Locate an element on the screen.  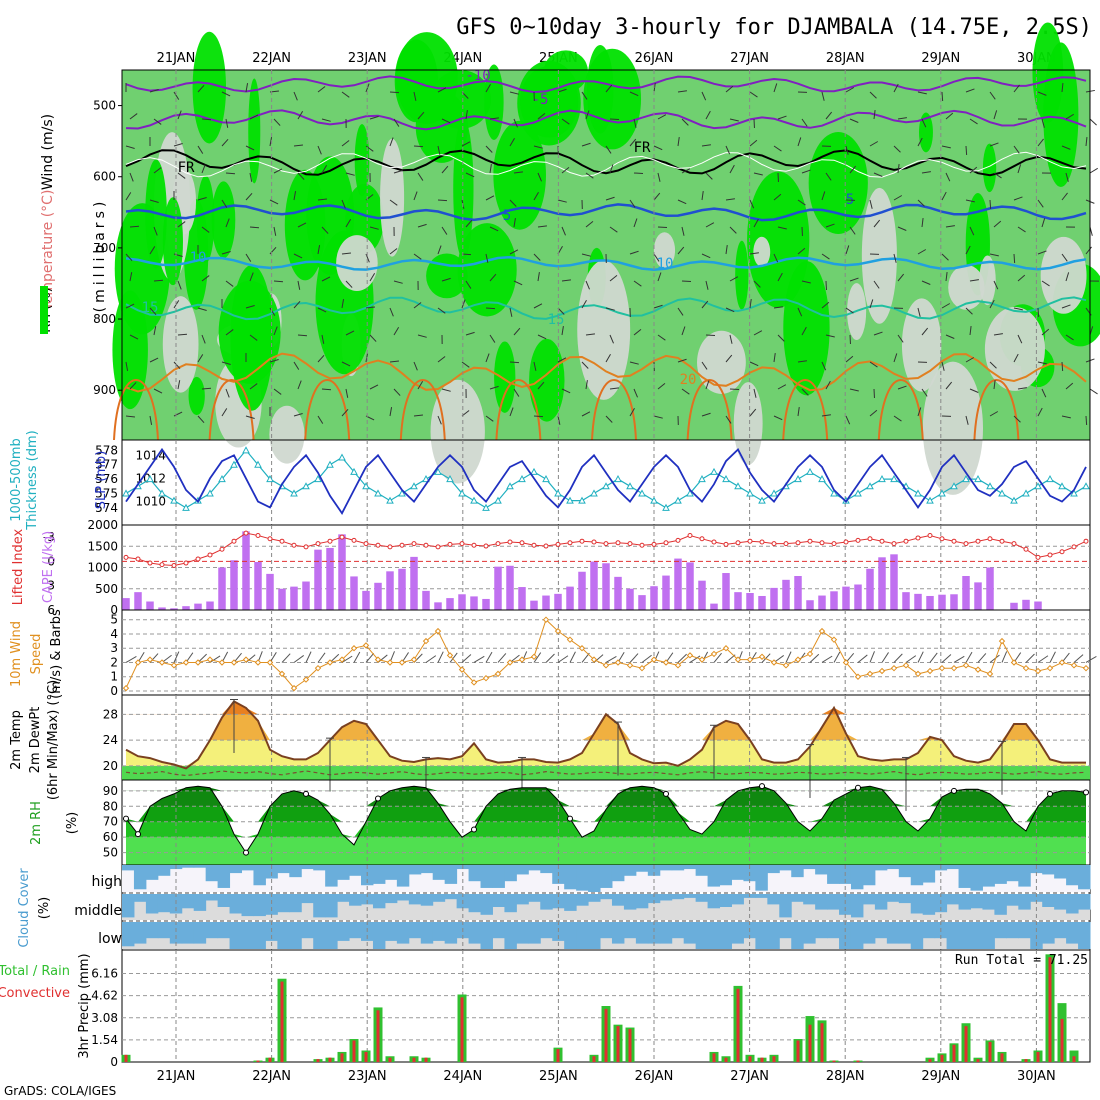
contour-label: 15 is located at coordinates (556, 320).